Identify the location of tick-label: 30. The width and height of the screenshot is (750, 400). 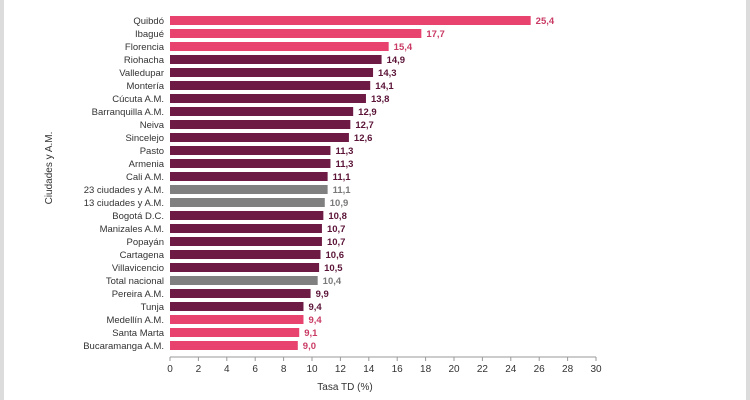
(596, 369).